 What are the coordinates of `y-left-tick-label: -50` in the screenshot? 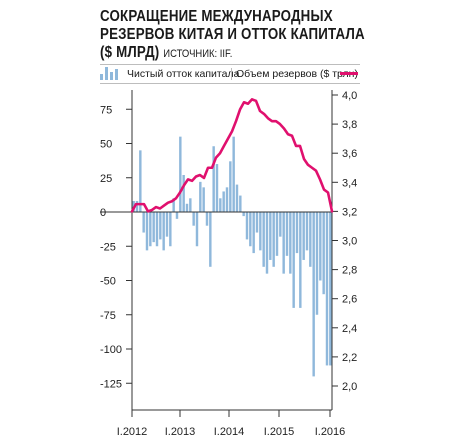 It's located at (108, 282).